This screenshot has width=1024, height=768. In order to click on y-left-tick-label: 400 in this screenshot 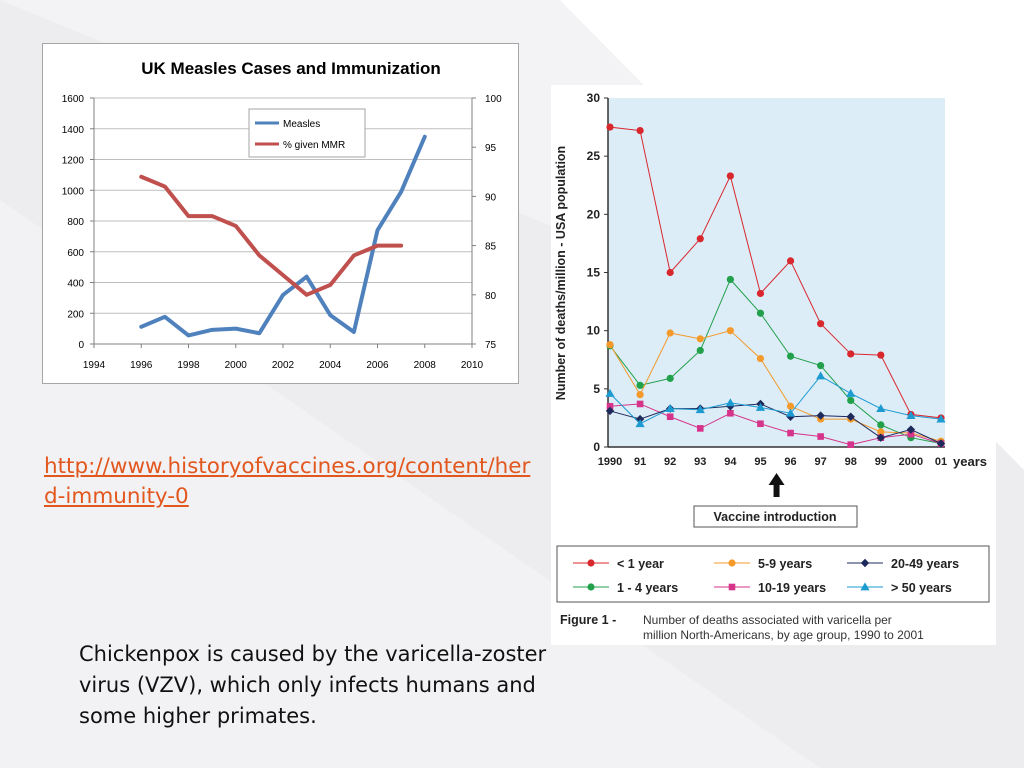, I will do `click(75, 284)`.